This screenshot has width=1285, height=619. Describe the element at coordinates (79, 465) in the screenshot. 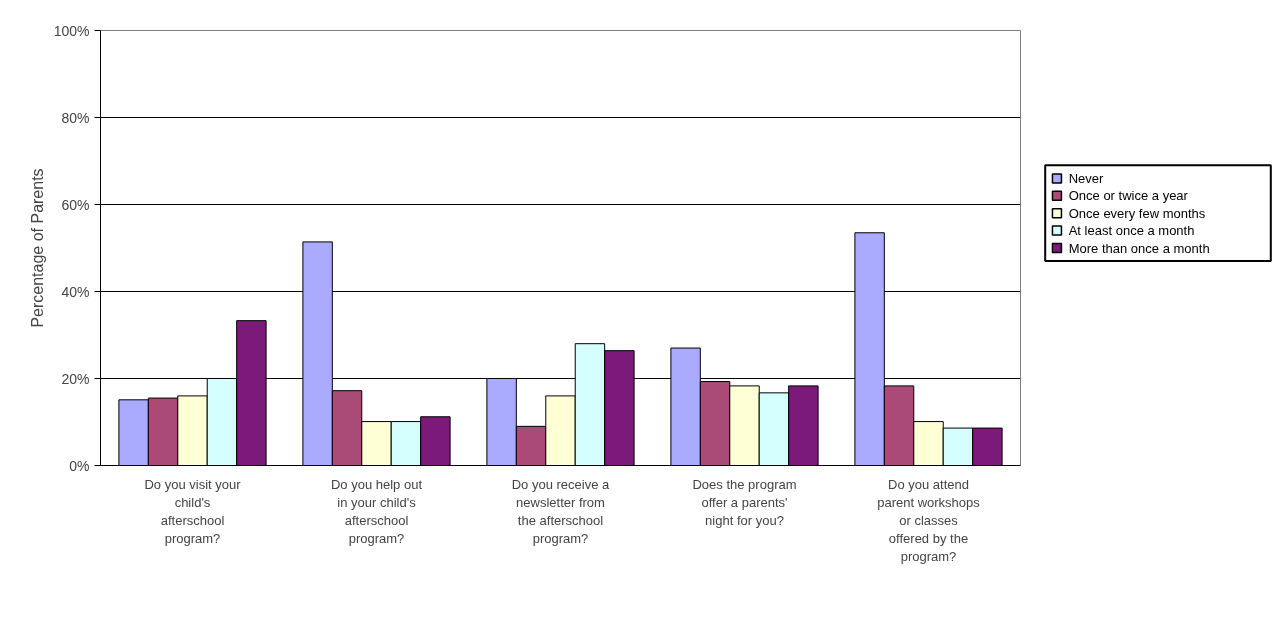

I see `y-tick-label: 0%` at that location.